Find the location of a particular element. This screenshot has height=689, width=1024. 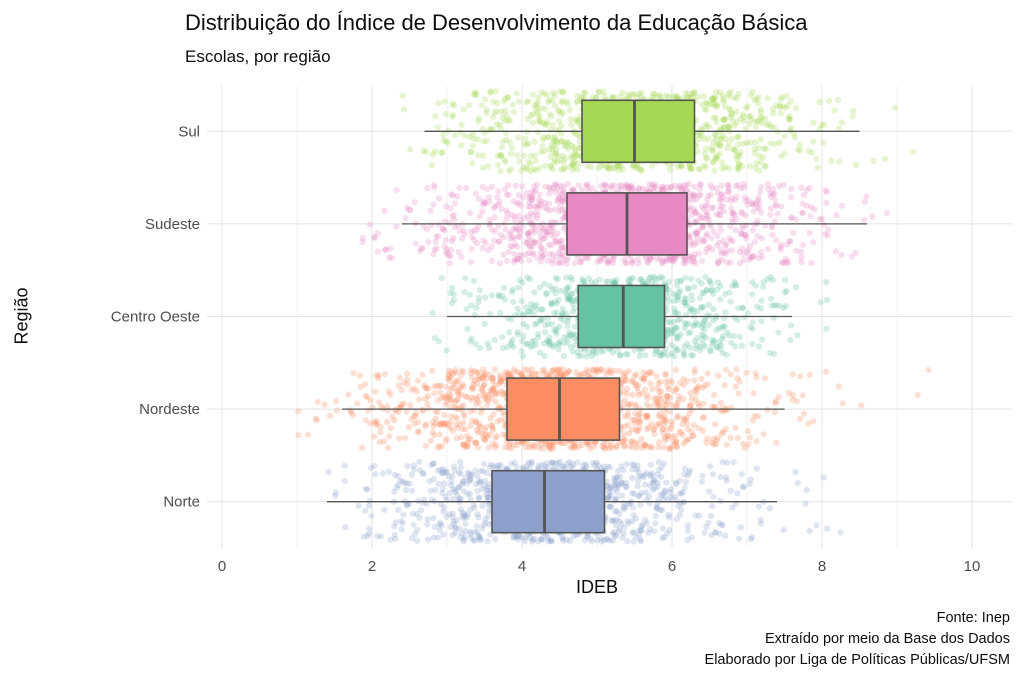

y-axis-title: Região is located at coordinates (21, 316).